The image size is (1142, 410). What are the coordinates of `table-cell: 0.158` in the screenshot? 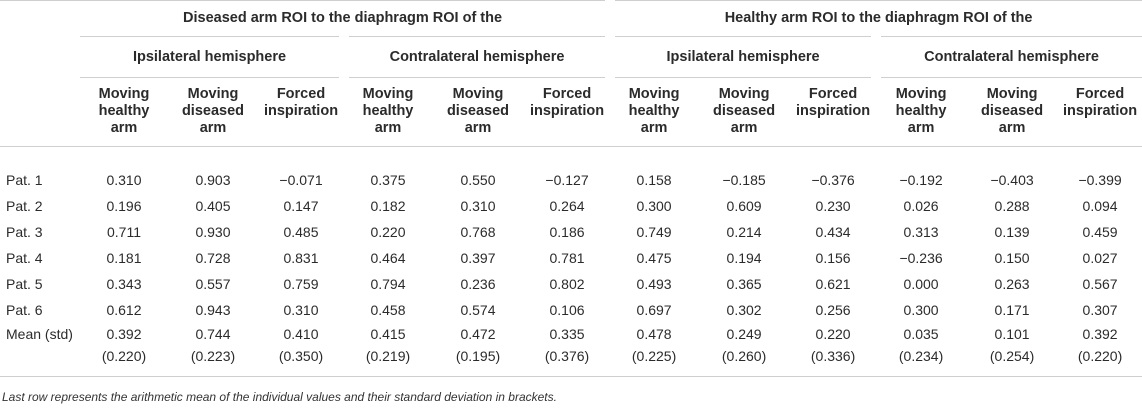 It's located at (654, 180).